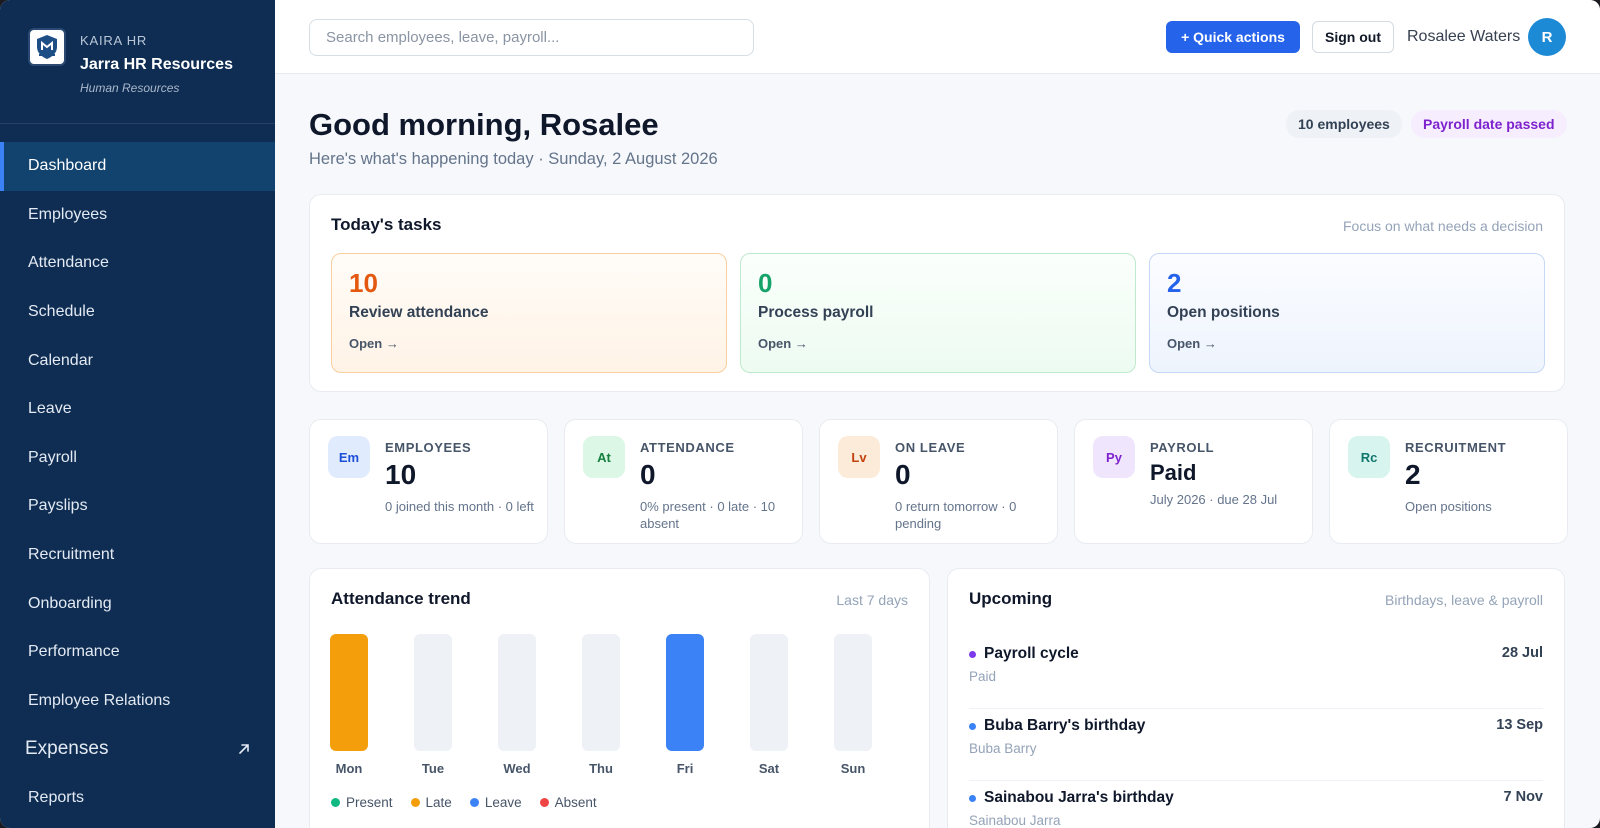 The width and height of the screenshot is (1600, 828). Describe the element at coordinates (1015, 820) in the screenshot. I see `event-subtitle: Sainabou Jarra` at that location.